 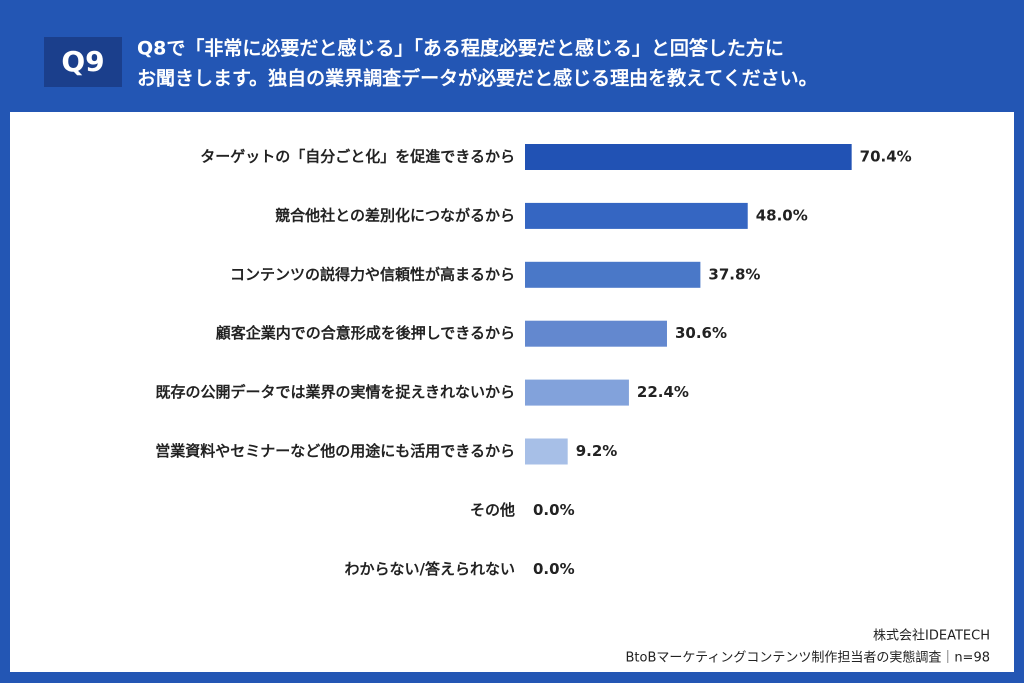 I want to click on value-label: 22.4%, so click(x=663, y=392).